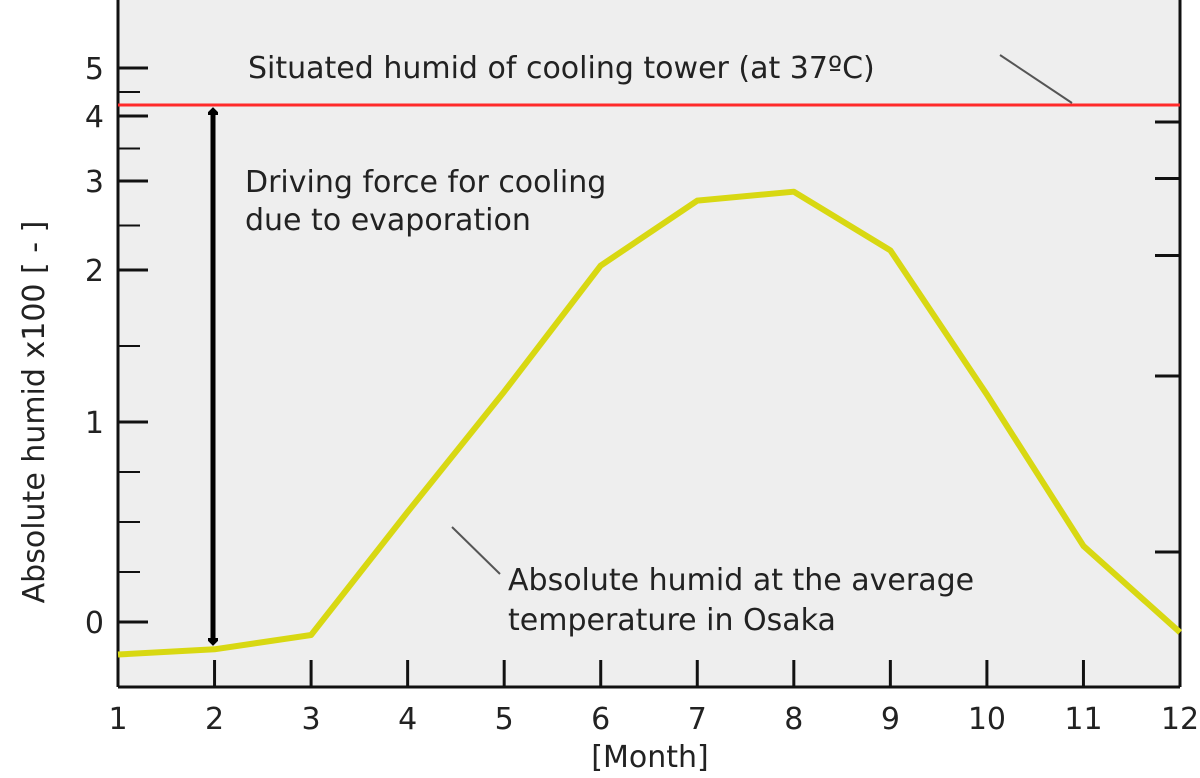 The image size is (1200, 778). Describe the element at coordinates (34, 412) in the screenshot. I see `y-axis-title: Absolute humid x100 [ - ]` at that location.